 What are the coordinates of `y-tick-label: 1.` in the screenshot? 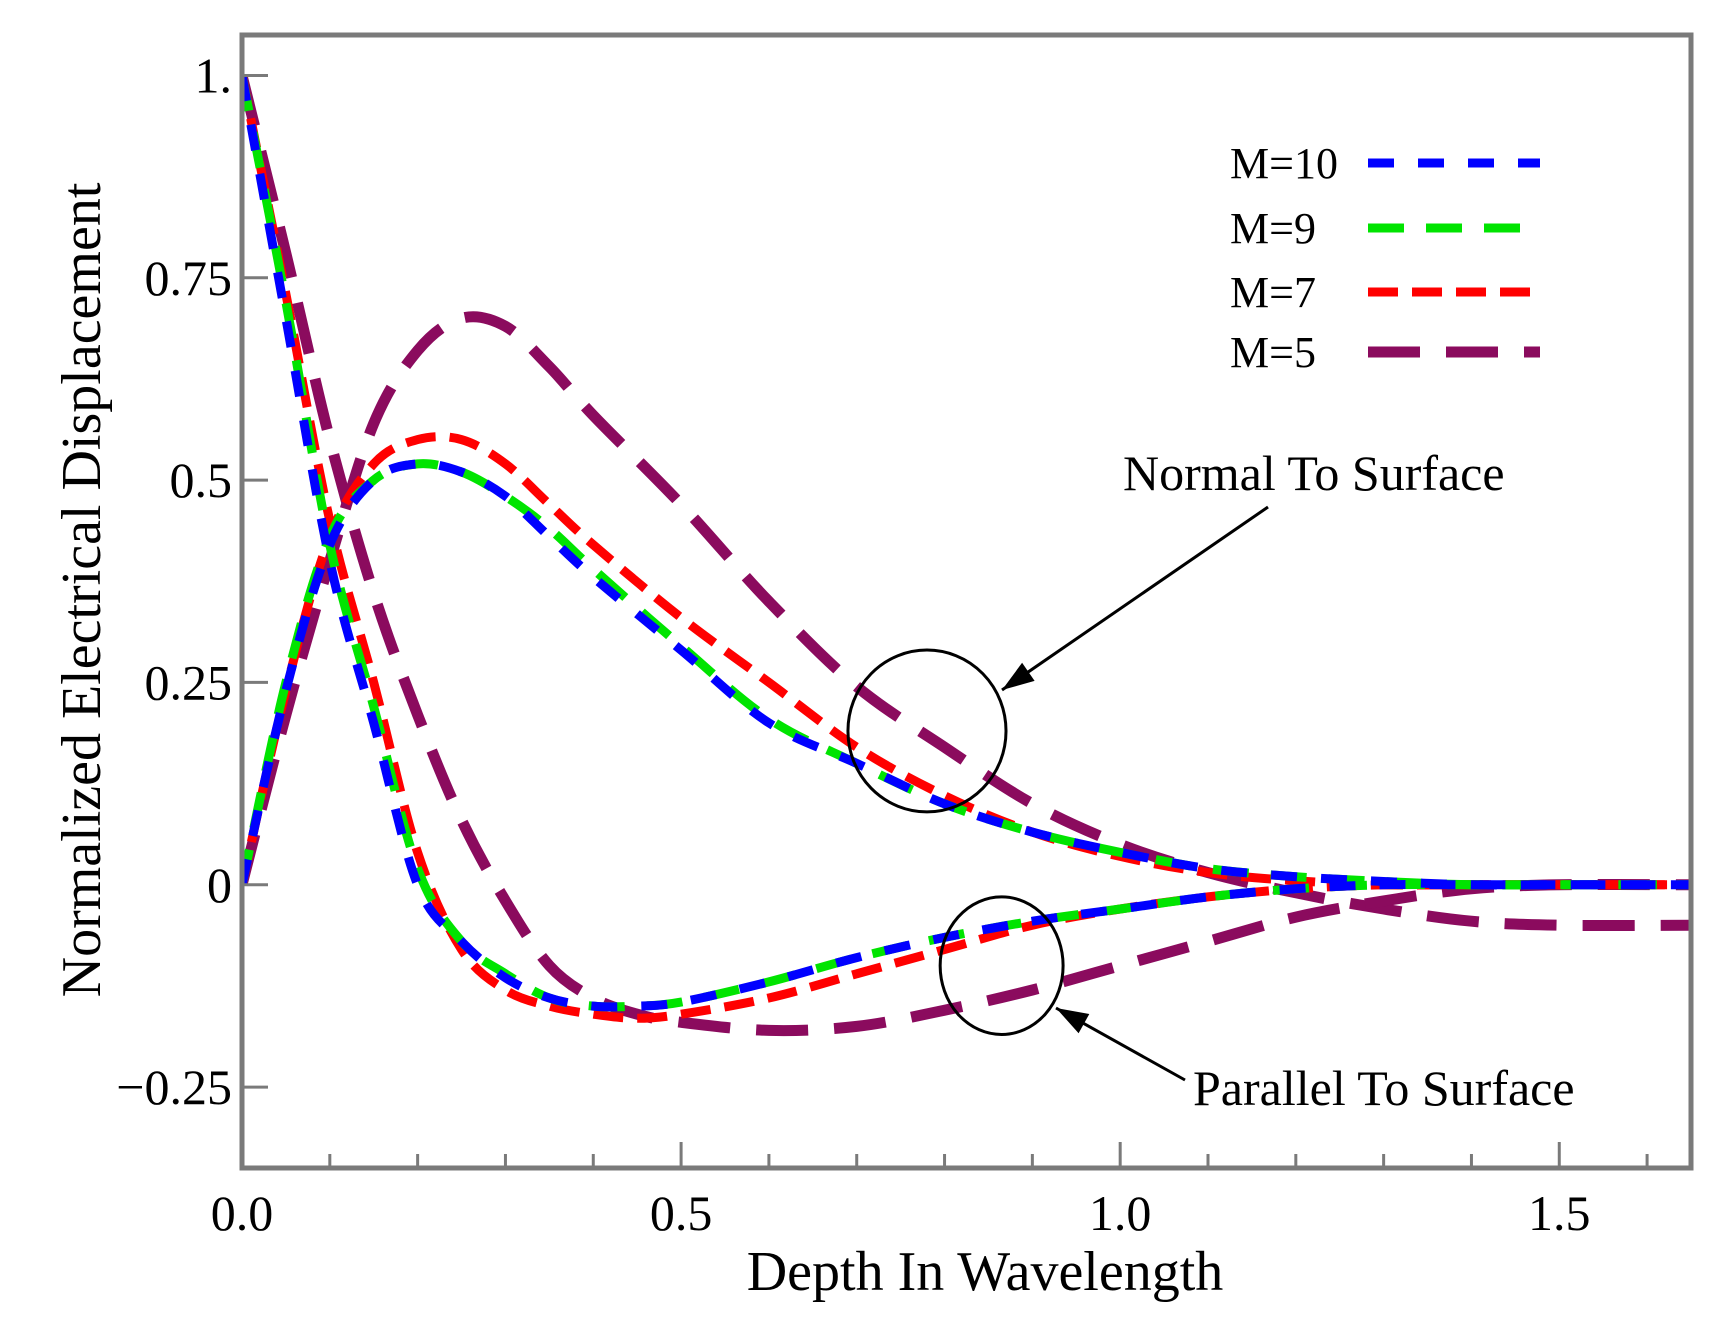 It's located at (214, 75).